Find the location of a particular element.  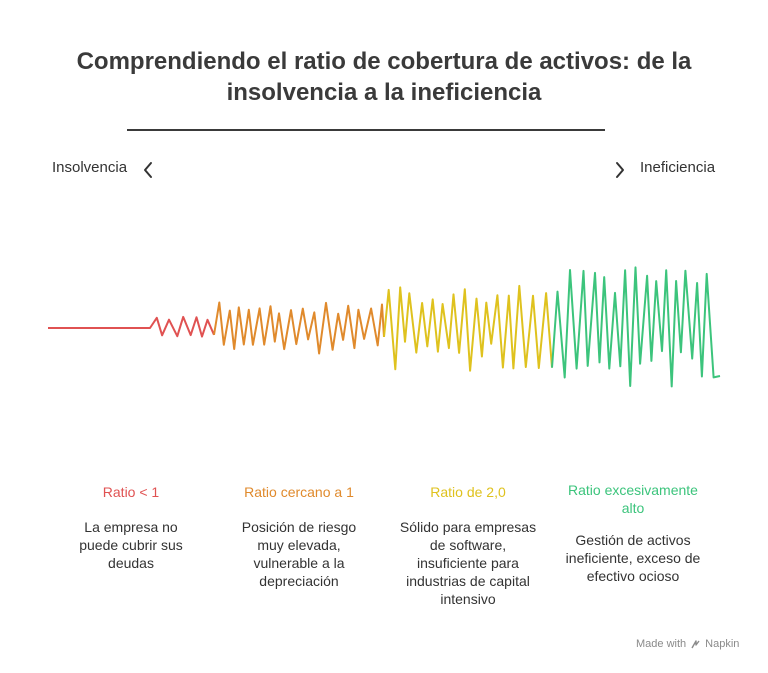

title-divider is located at coordinates (366, 130).